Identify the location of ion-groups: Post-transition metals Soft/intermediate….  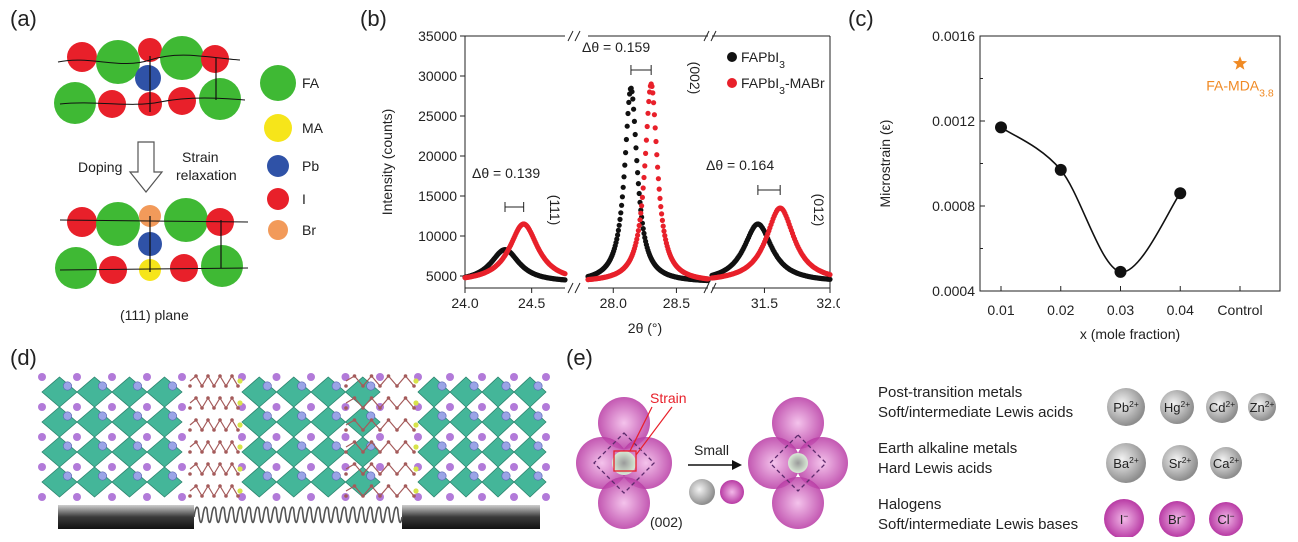
(978, 458).